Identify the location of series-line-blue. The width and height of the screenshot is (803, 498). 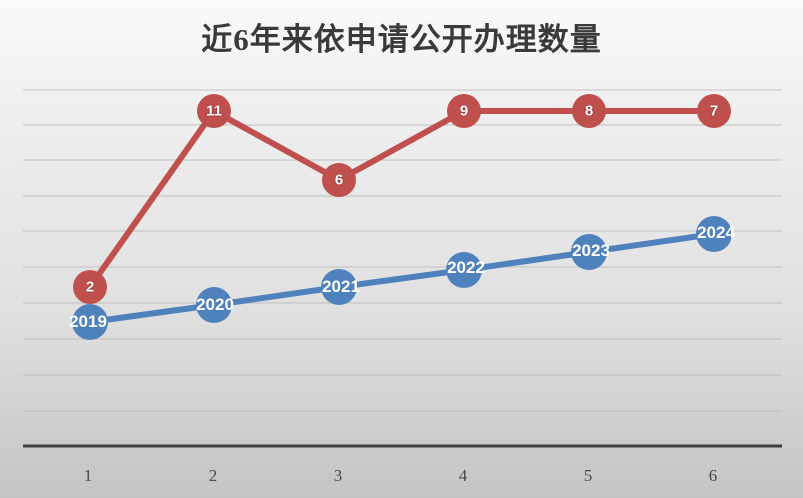
(402, 278).